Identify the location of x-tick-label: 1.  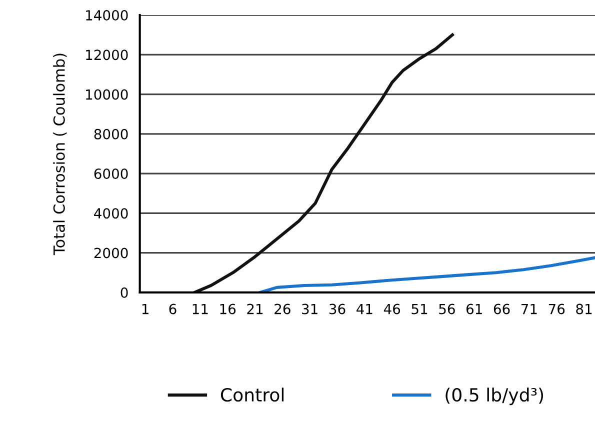
(145, 309).